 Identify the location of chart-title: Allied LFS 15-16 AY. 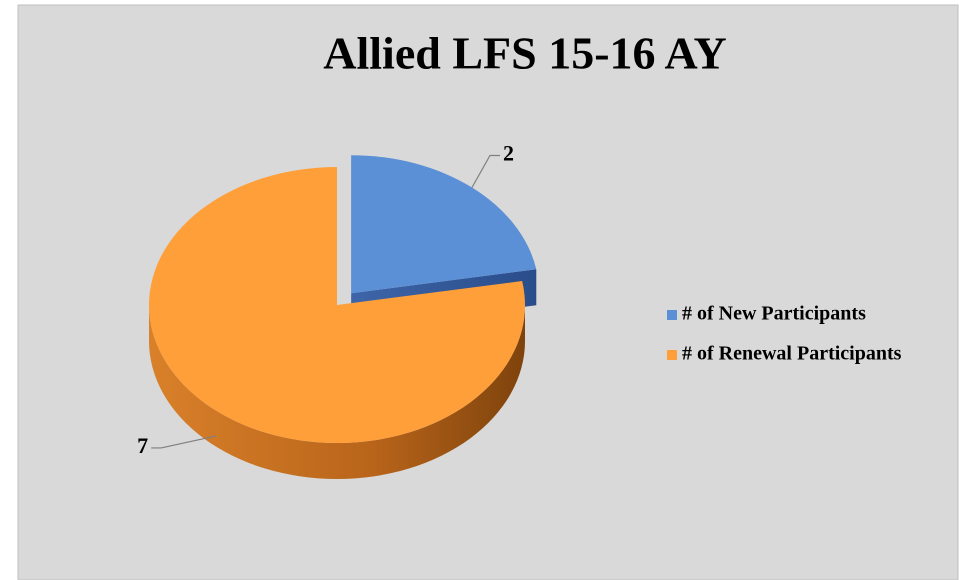
(524, 53).